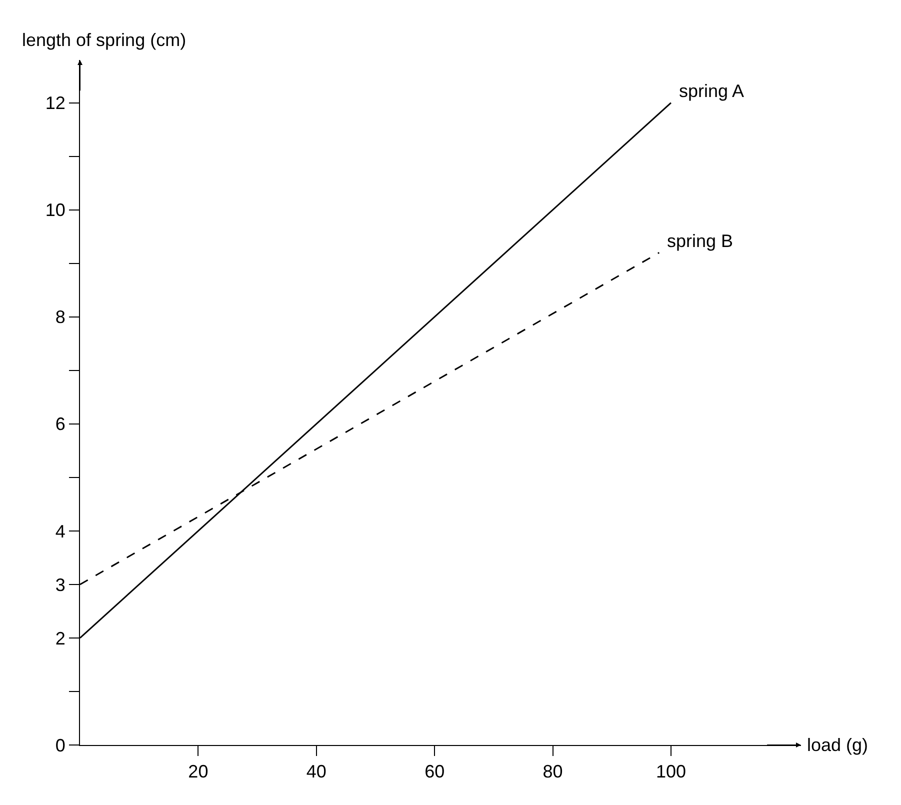 The width and height of the screenshot is (901, 805). Describe the element at coordinates (711, 91) in the screenshot. I see `series-label: spring A` at that location.